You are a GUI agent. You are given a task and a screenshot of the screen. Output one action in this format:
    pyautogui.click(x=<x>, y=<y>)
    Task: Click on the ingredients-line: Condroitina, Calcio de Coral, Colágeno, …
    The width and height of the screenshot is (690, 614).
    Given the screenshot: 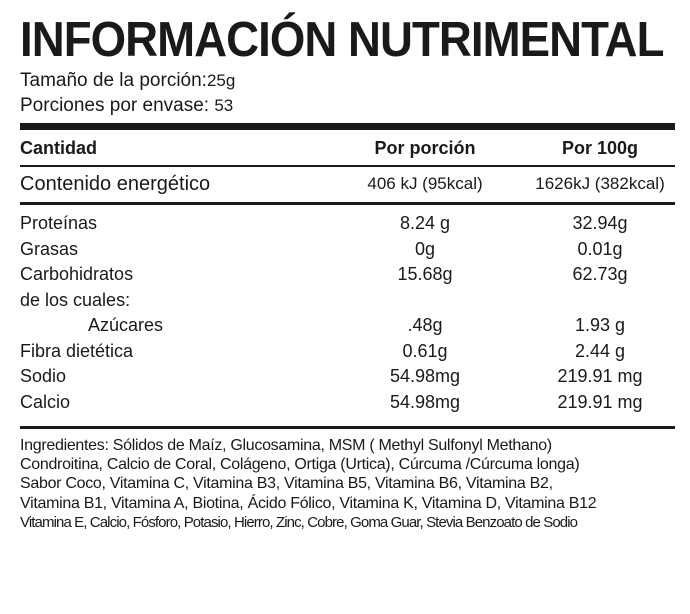 What is the action you would take?
    pyautogui.click(x=300, y=465)
    